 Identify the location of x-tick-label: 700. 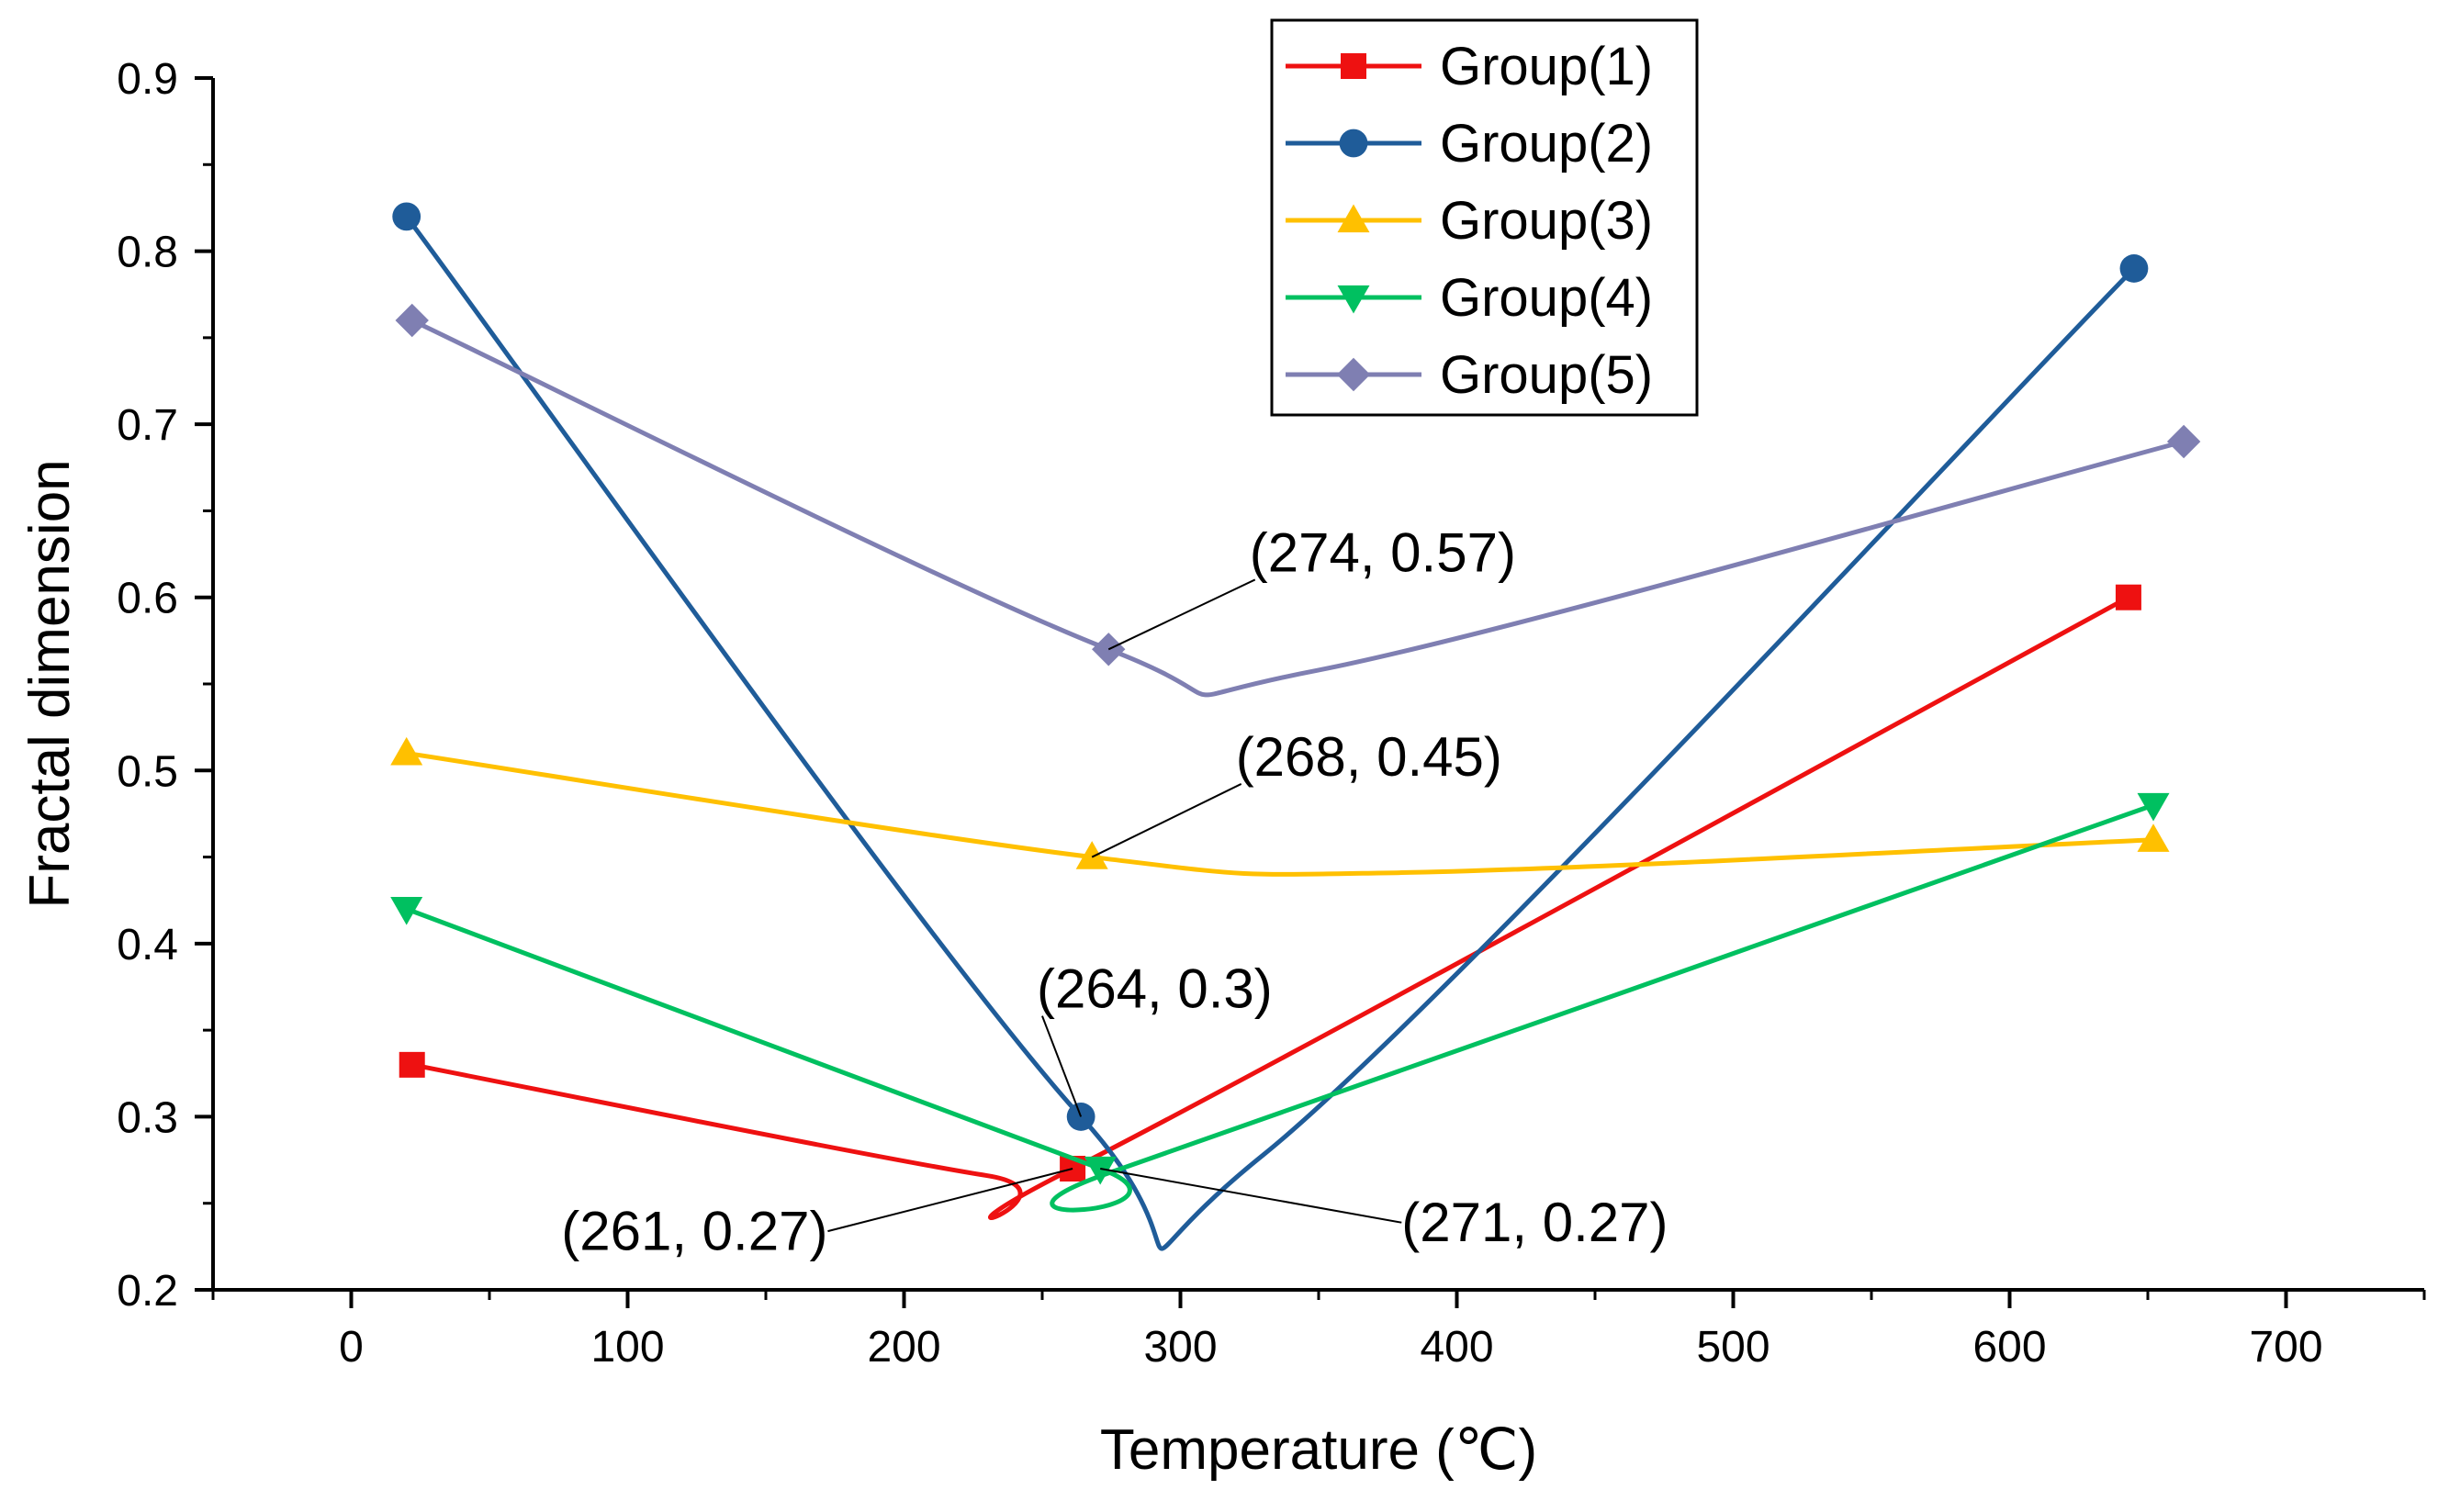
(2285, 1347).